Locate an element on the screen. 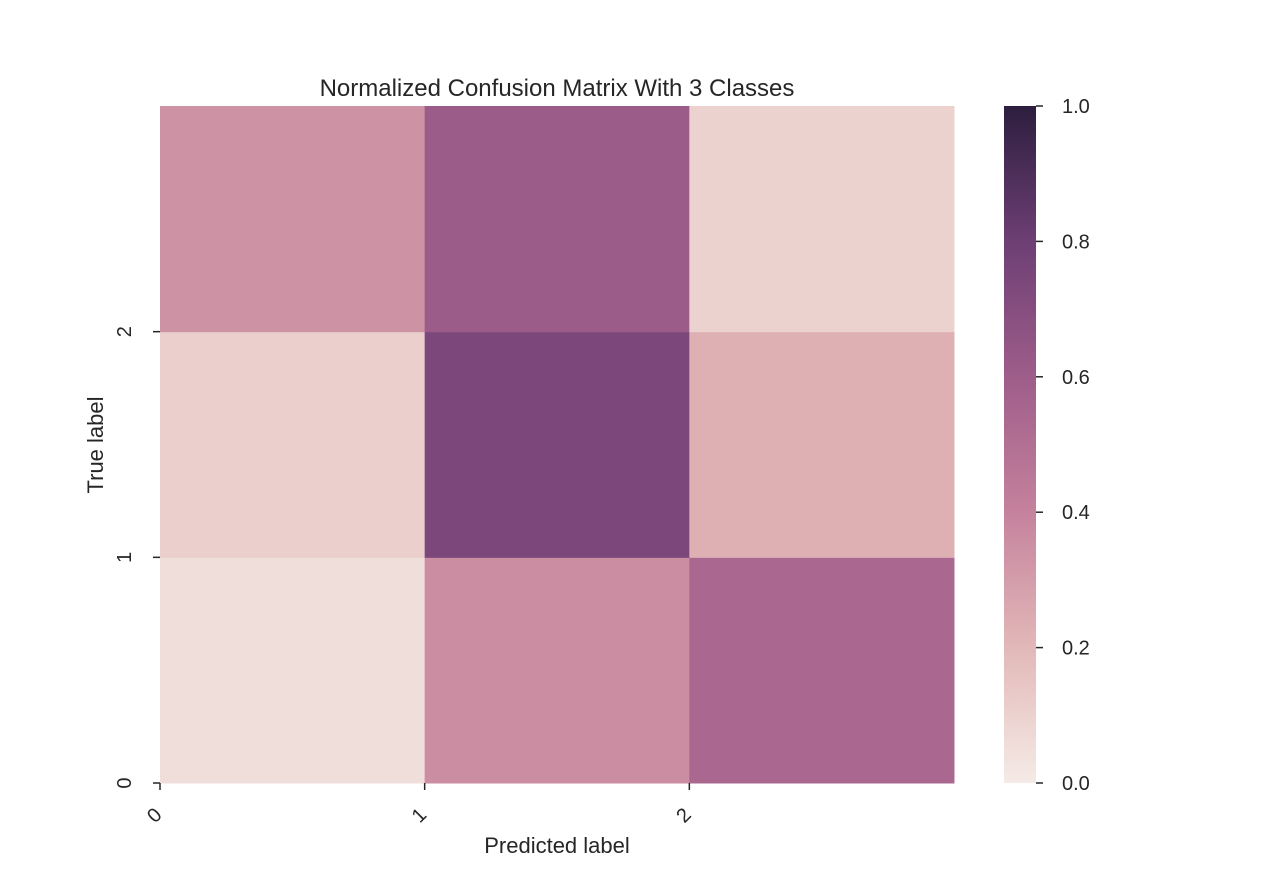 The image size is (1280, 880). colorbar-tick-label: 0.0 is located at coordinates (1076, 784).